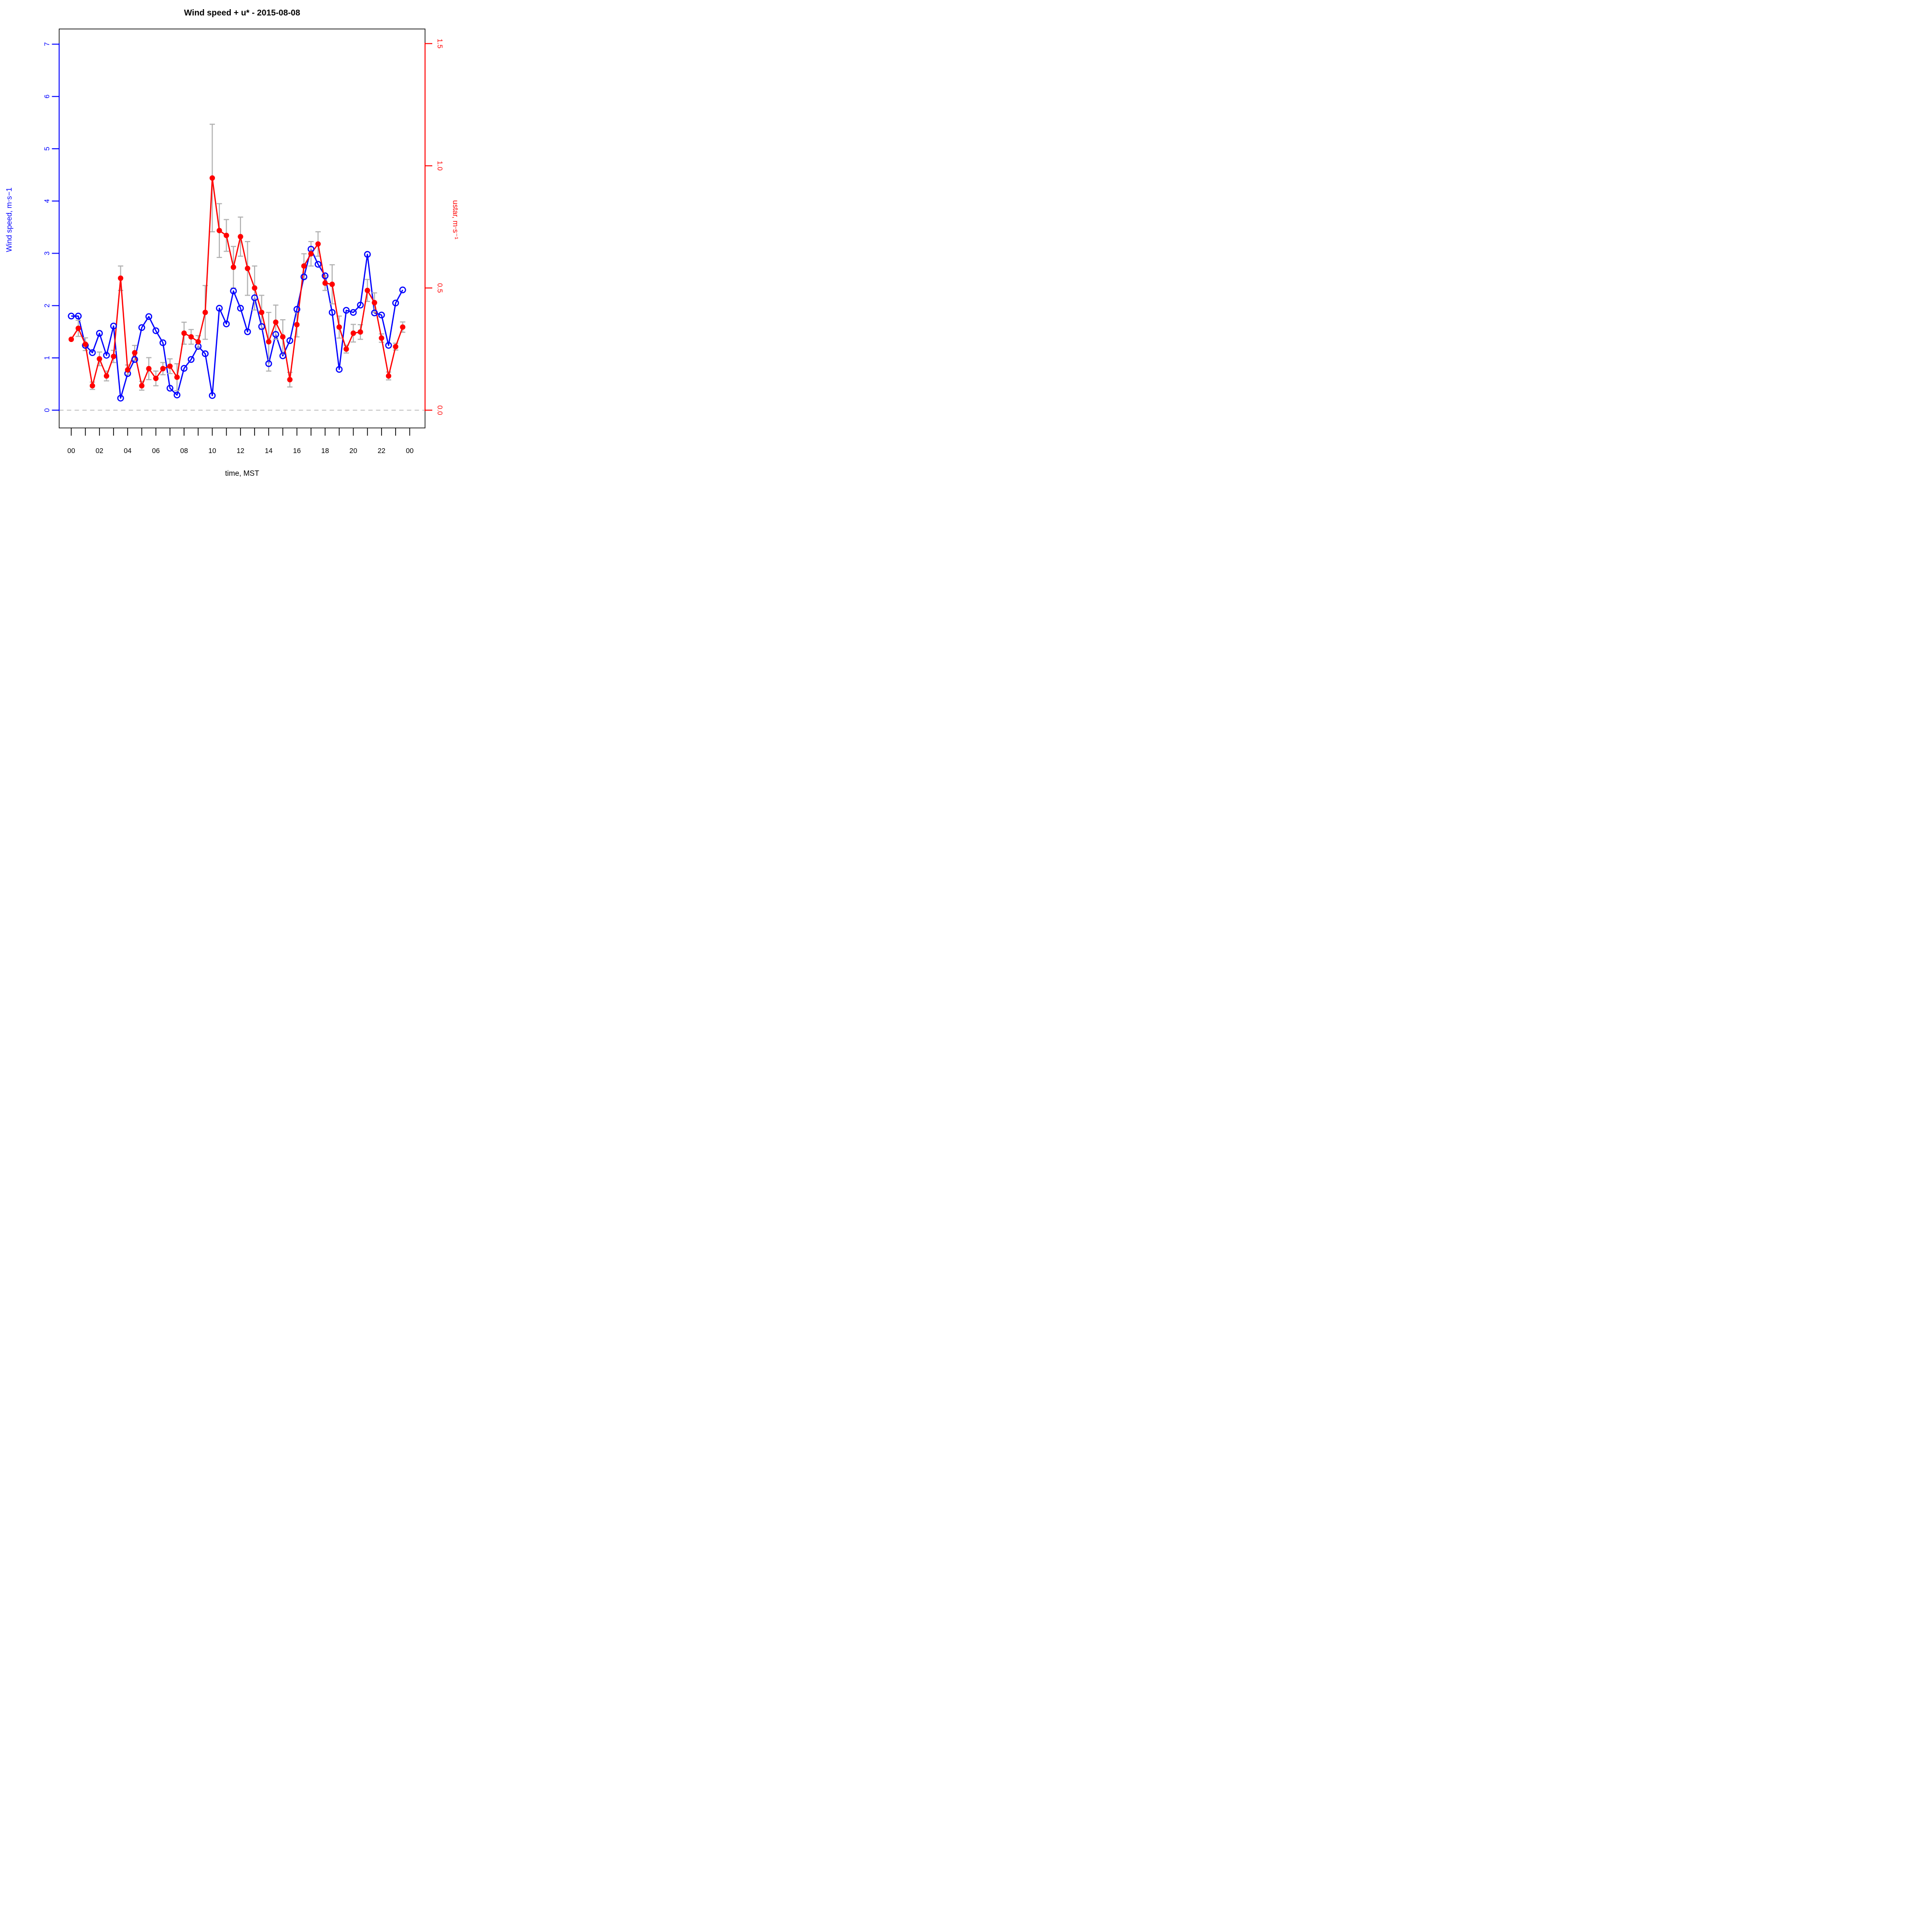 The image size is (1932, 1932). I want to click on x-axis-tick-label: 12, so click(240, 451).